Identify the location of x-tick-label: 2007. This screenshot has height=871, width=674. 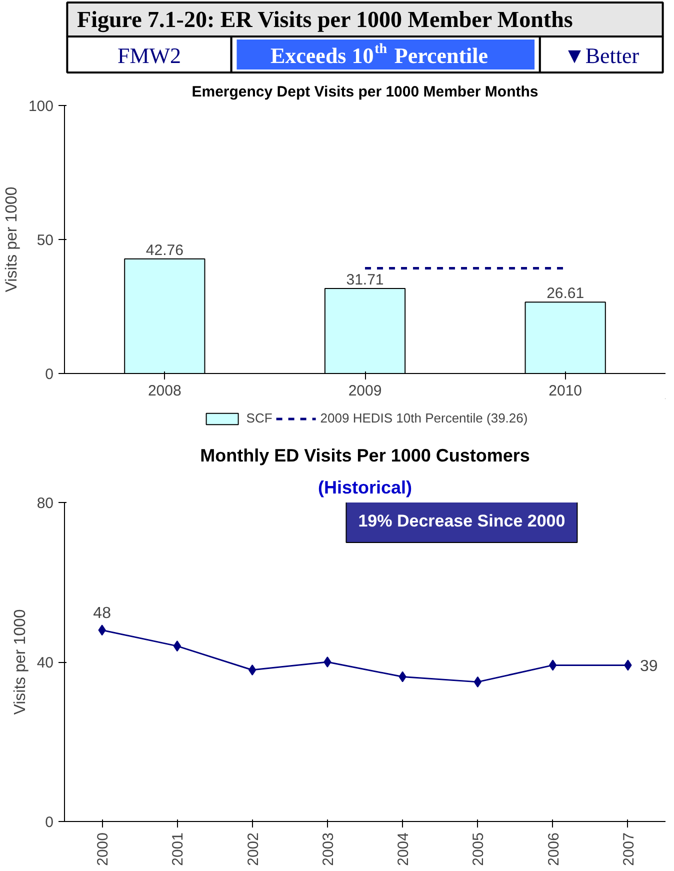
(629, 849).